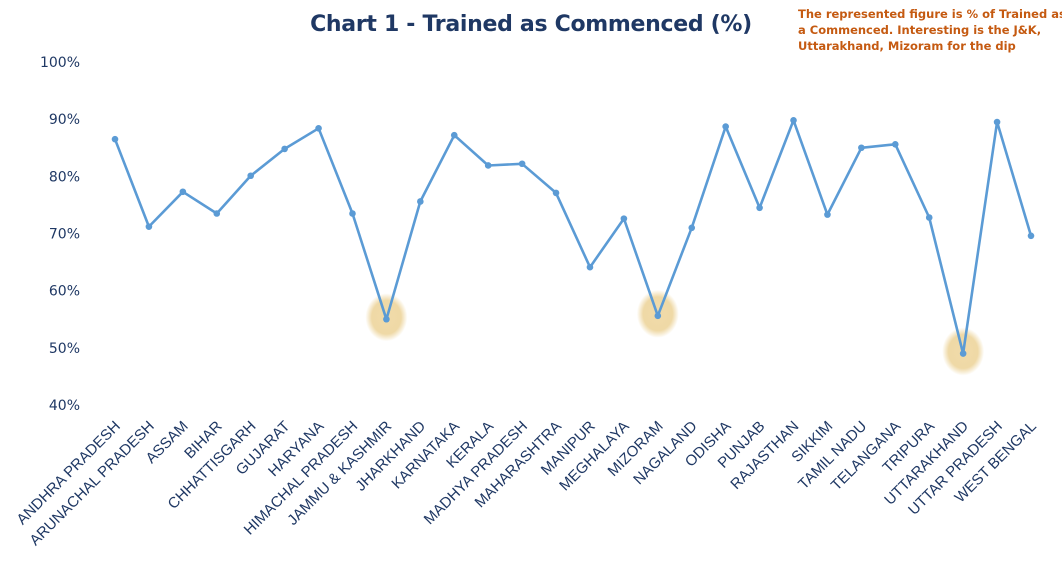 This screenshot has width=1062, height=563. What do you see at coordinates (920, 30) in the screenshot?
I see `annotation-line-2: a Commenced. Interesting is the J&K,` at bounding box center [920, 30].